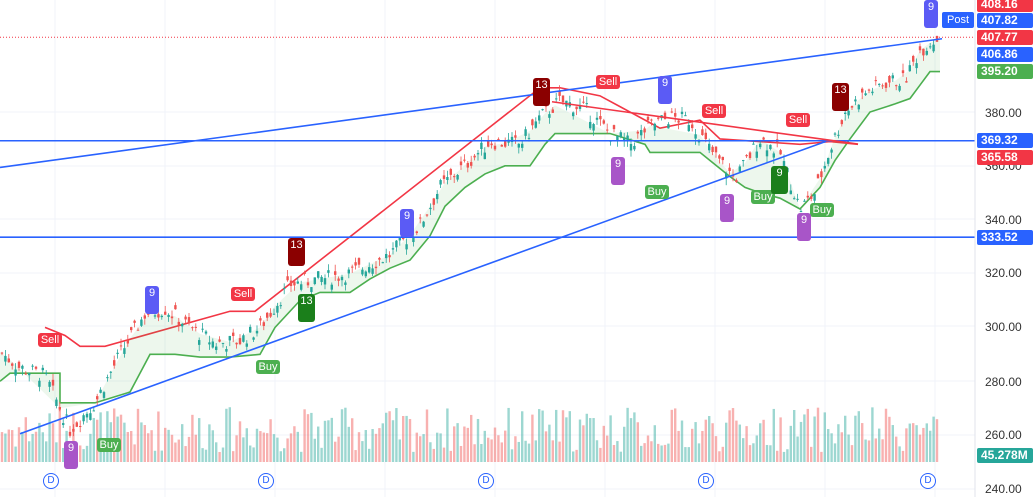 This screenshot has height=497, width=1036. Describe the element at coordinates (779, 180) in the screenshot. I see `count-13-up-marker: 9` at that location.